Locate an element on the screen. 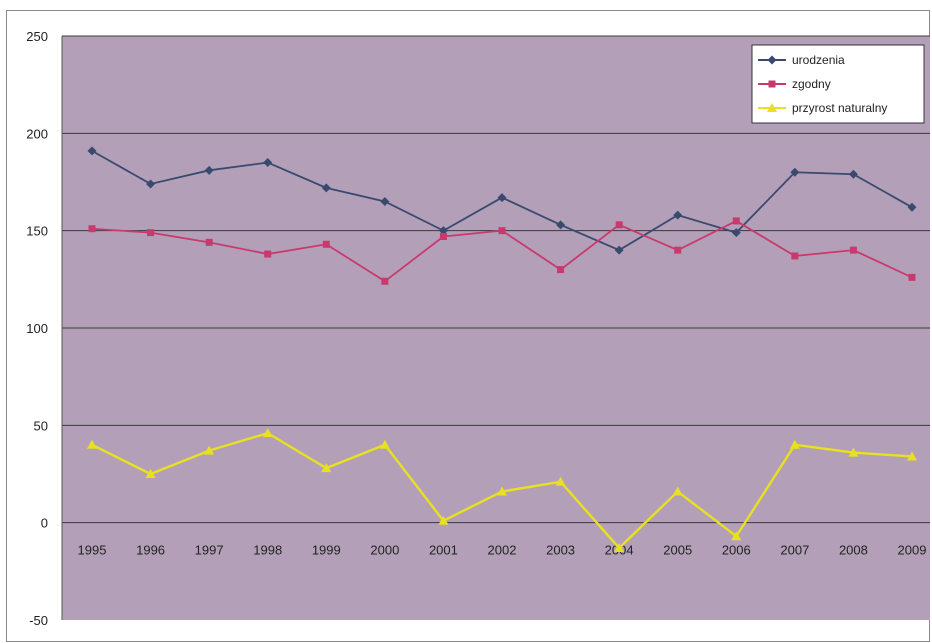  point-przyrost-naturalny-1999 is located at coordinates (326, 468).